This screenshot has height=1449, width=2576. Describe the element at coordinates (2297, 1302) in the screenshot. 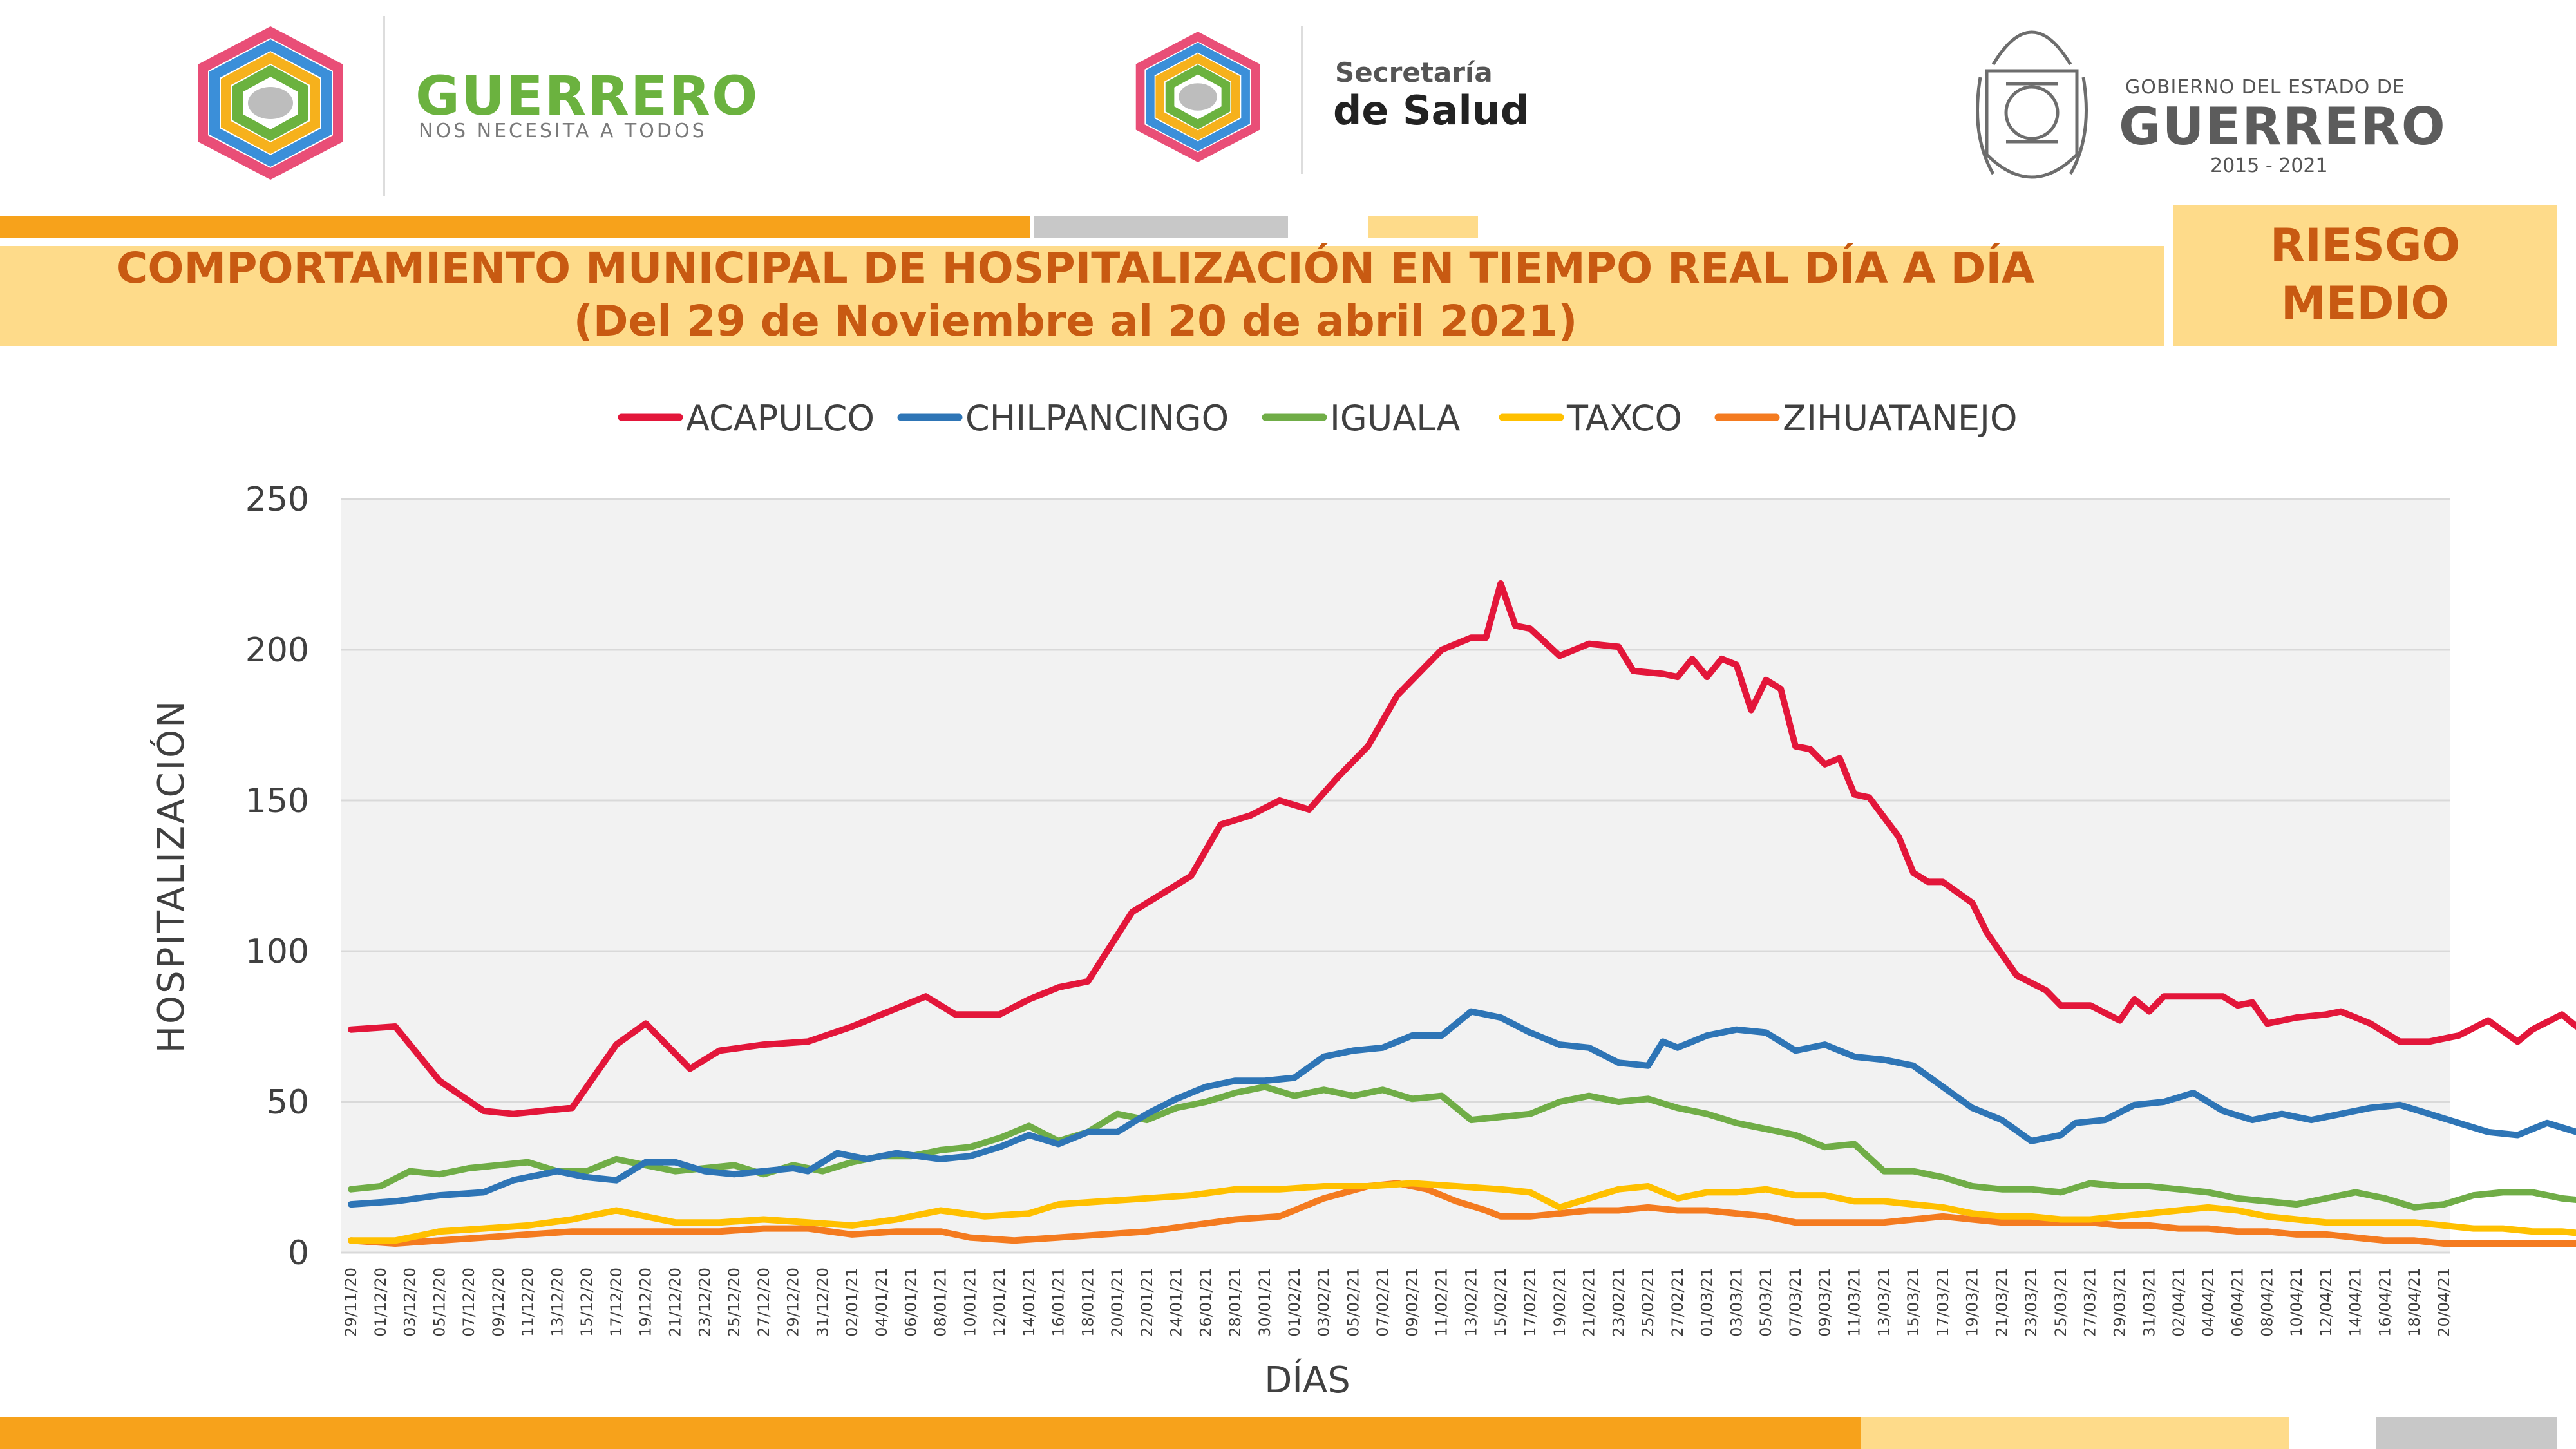

I see `x-tick-label: 10/04/21` at that location.